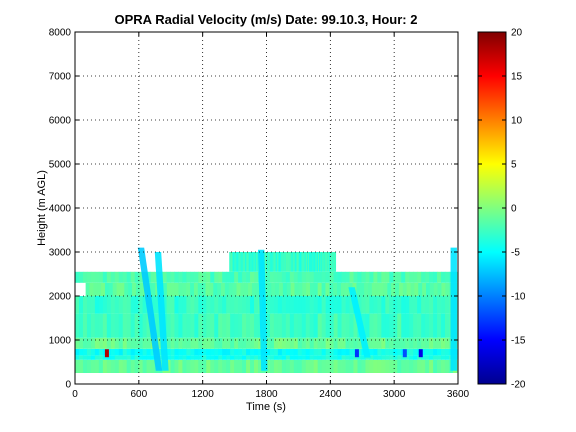  Describe the element at coordinates (60, 209) in the screenshot. I see `y-tick-label: 4000` at that location.